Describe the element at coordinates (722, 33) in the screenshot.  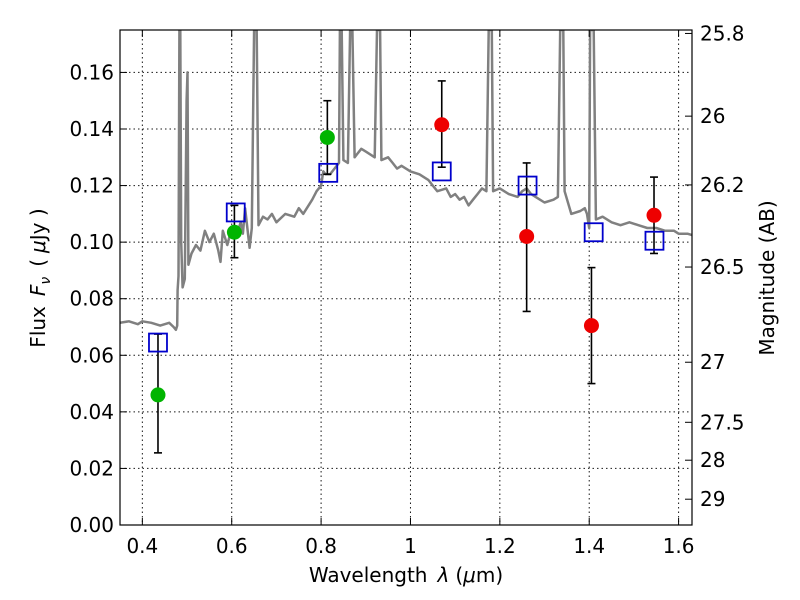
I see `y2-tick-label: 25.8` at that location.